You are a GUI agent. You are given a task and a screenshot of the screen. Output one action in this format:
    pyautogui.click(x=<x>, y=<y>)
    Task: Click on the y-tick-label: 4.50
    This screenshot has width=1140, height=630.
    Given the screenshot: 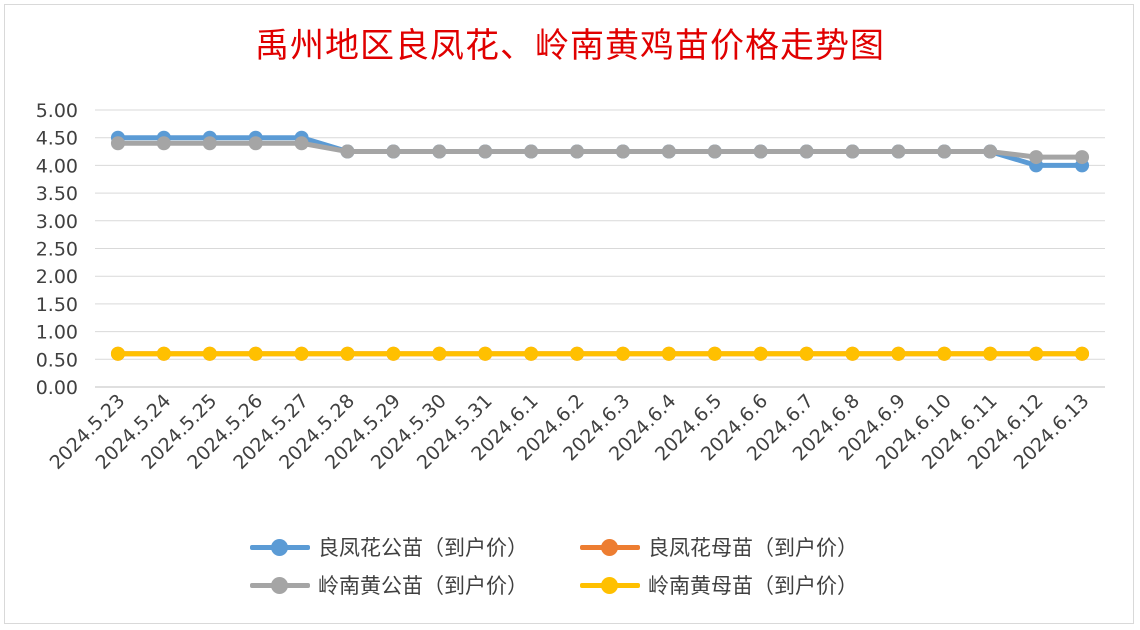 What is the action you would take?
    pyautogui.click(x=57, y=139)
    